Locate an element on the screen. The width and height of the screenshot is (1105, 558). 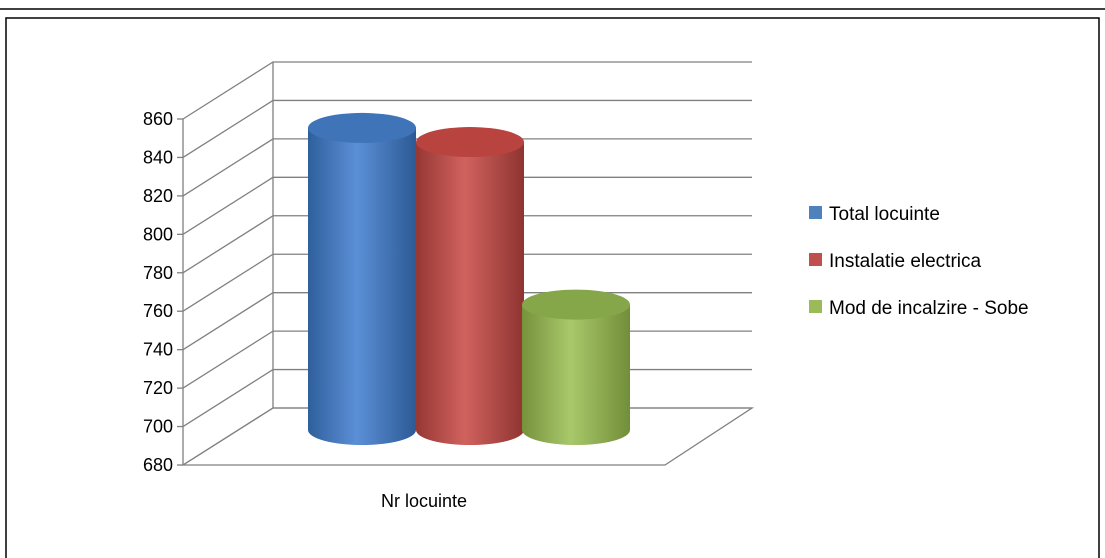
y-tick-label: 760 is located at coordinates (158, 311).